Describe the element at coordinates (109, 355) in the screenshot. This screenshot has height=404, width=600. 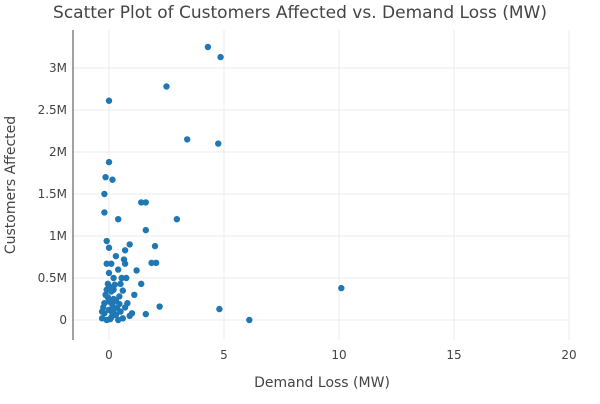
I see `x-tick-label: 0` at that location.